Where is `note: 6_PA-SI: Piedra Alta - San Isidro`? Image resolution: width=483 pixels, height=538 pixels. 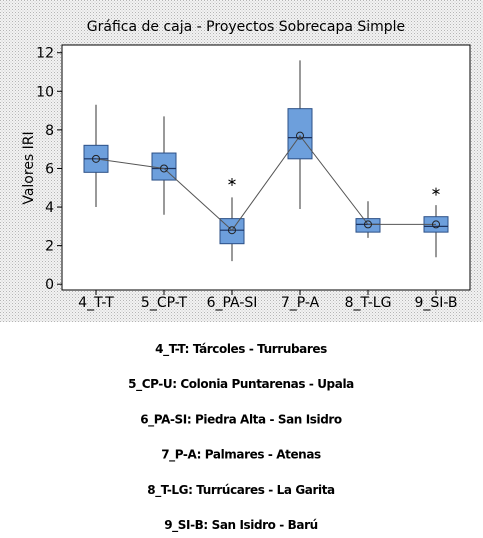
note: 6_PA-SI: Piedra Alta - San Isidro is located at coordinates (241, 419).